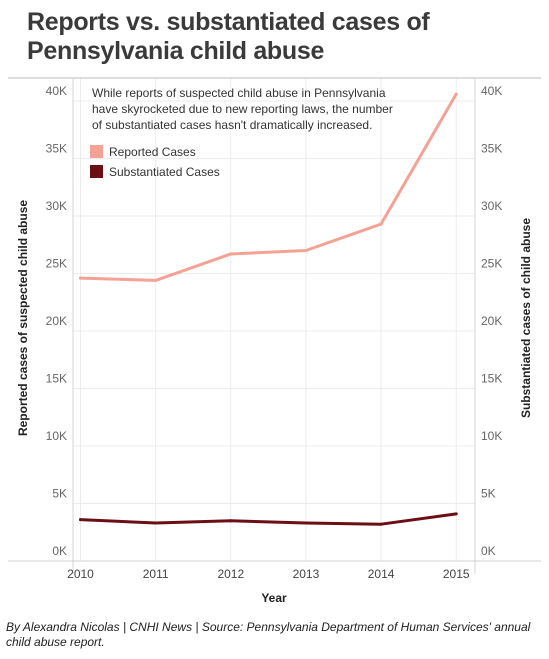 The width and height of the screenshot is (549, 659). What do you see at coordinates (526, 318) in the screenshot?
I see `right-y-axis-label: Substantiated cases of child abuse` at bounding box center [526, 318].